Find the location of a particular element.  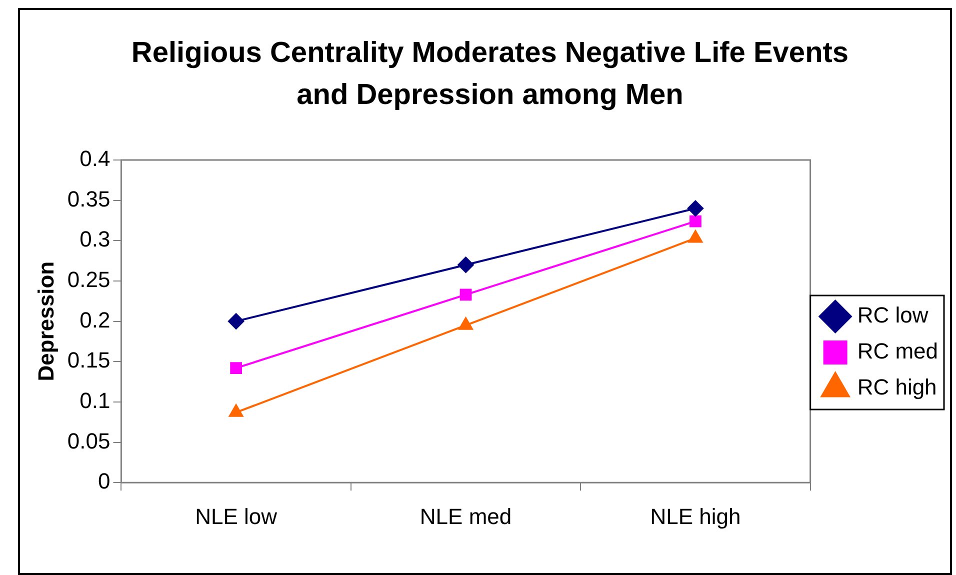

y-tick-label: 0 is located at coordinates (104, 481).